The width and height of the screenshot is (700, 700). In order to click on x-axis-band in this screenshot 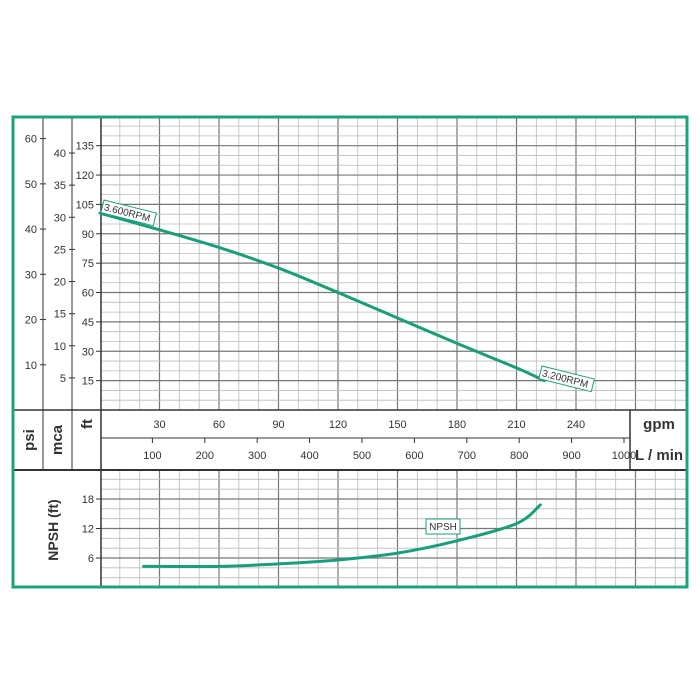, I will do `click(394, 440)`.